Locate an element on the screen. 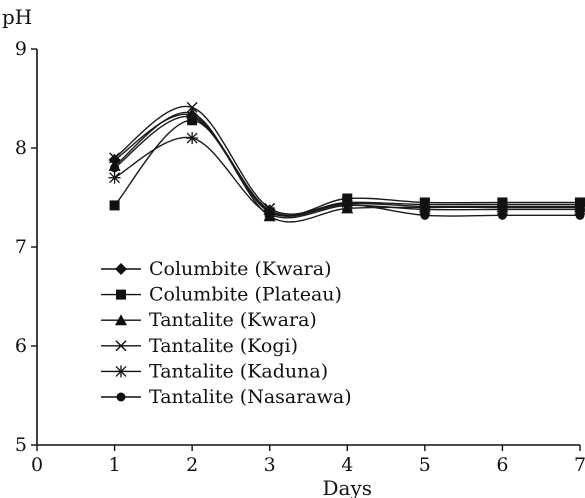 The width and height of the screenshot is (585, 498). x-tick-label: 6 is located at coordinates (502, 465).